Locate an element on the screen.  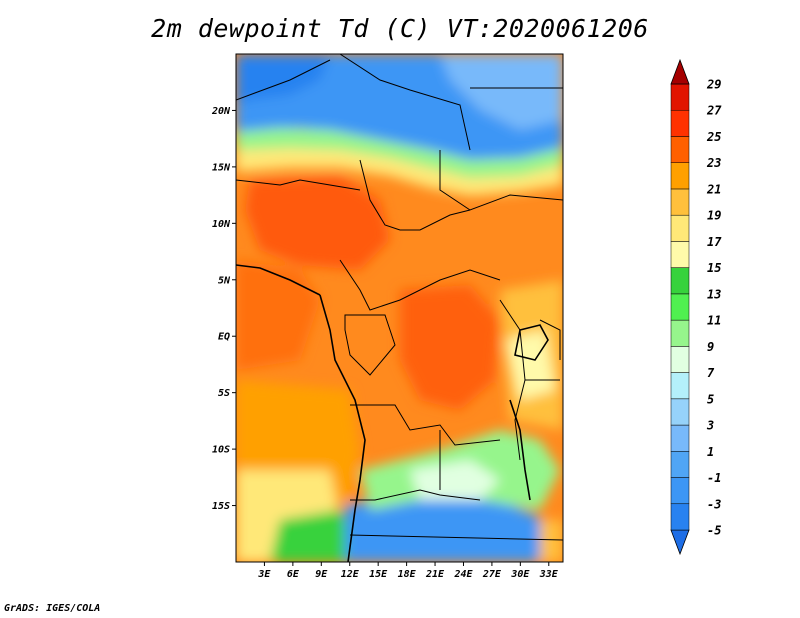
boundary-gabon-congo is located at coordinates (370, 345).